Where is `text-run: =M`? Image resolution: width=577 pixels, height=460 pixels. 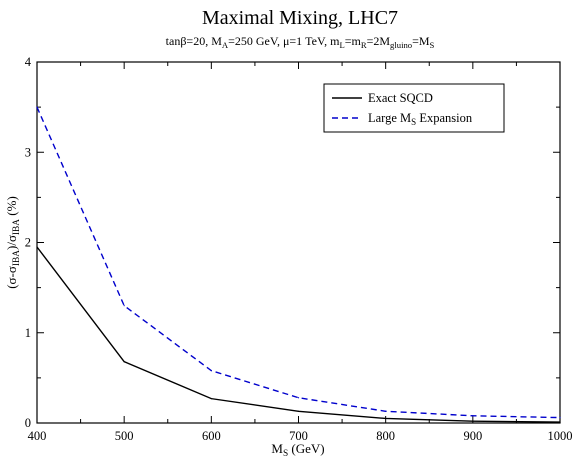
text-run: =M is located at coordinates (421, 41).